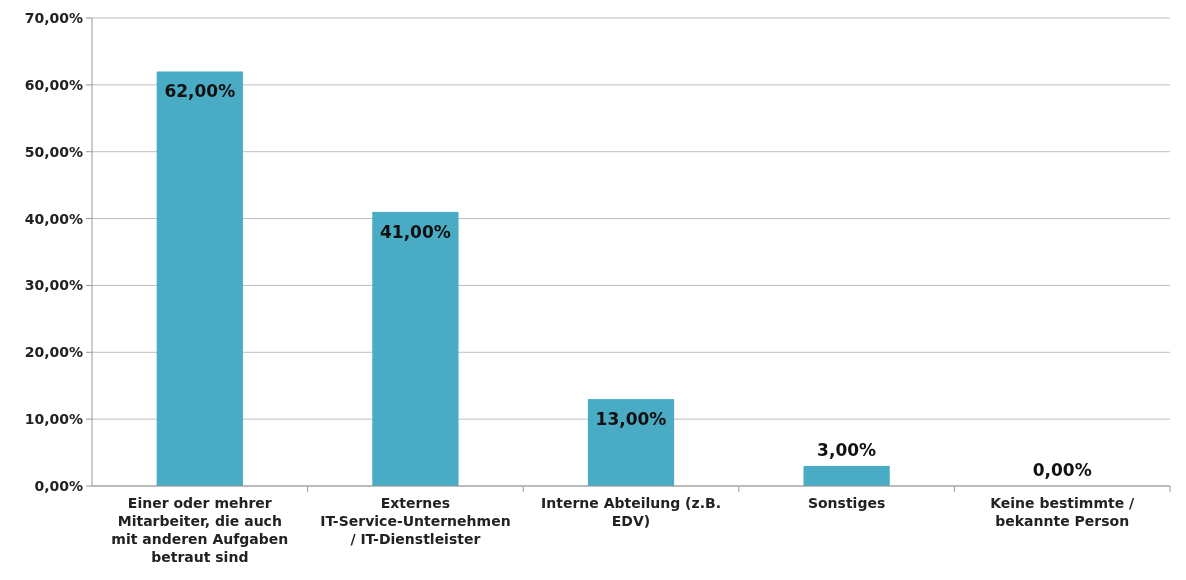  I want to click on y-tick-label: 60,00%, so click(53, 84).